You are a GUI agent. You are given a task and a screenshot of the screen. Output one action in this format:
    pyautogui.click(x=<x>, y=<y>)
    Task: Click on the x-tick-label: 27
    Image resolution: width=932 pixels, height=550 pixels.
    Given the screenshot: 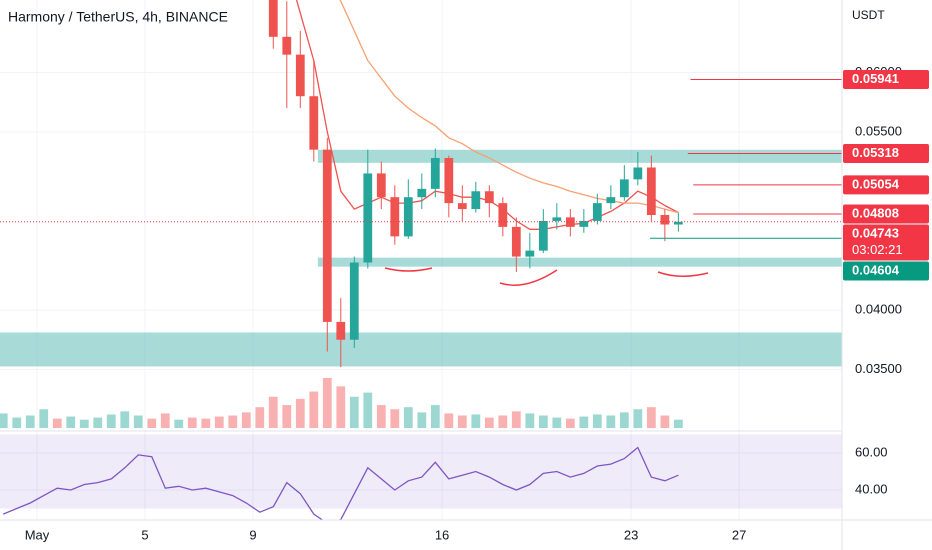 What is the action you would take?
    pyautogui.click(x=739, y=534)
    